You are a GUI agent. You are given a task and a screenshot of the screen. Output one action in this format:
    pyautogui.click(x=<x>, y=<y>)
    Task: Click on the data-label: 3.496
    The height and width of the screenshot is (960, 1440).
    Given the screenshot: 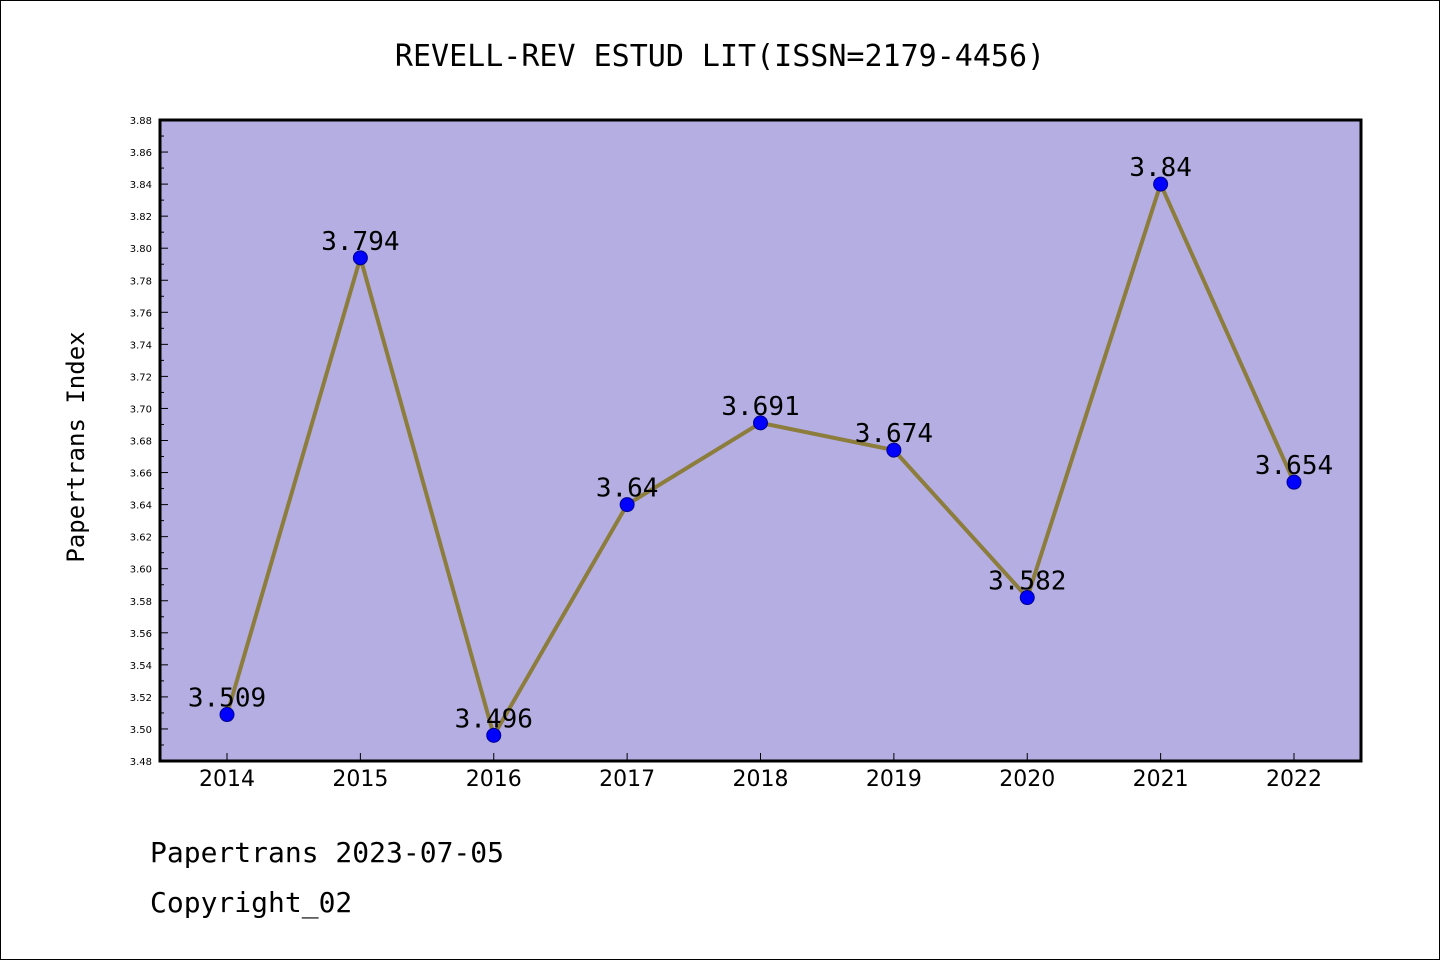 What is the action you would take?
    pyautogui.click(x=494, y=719)
    